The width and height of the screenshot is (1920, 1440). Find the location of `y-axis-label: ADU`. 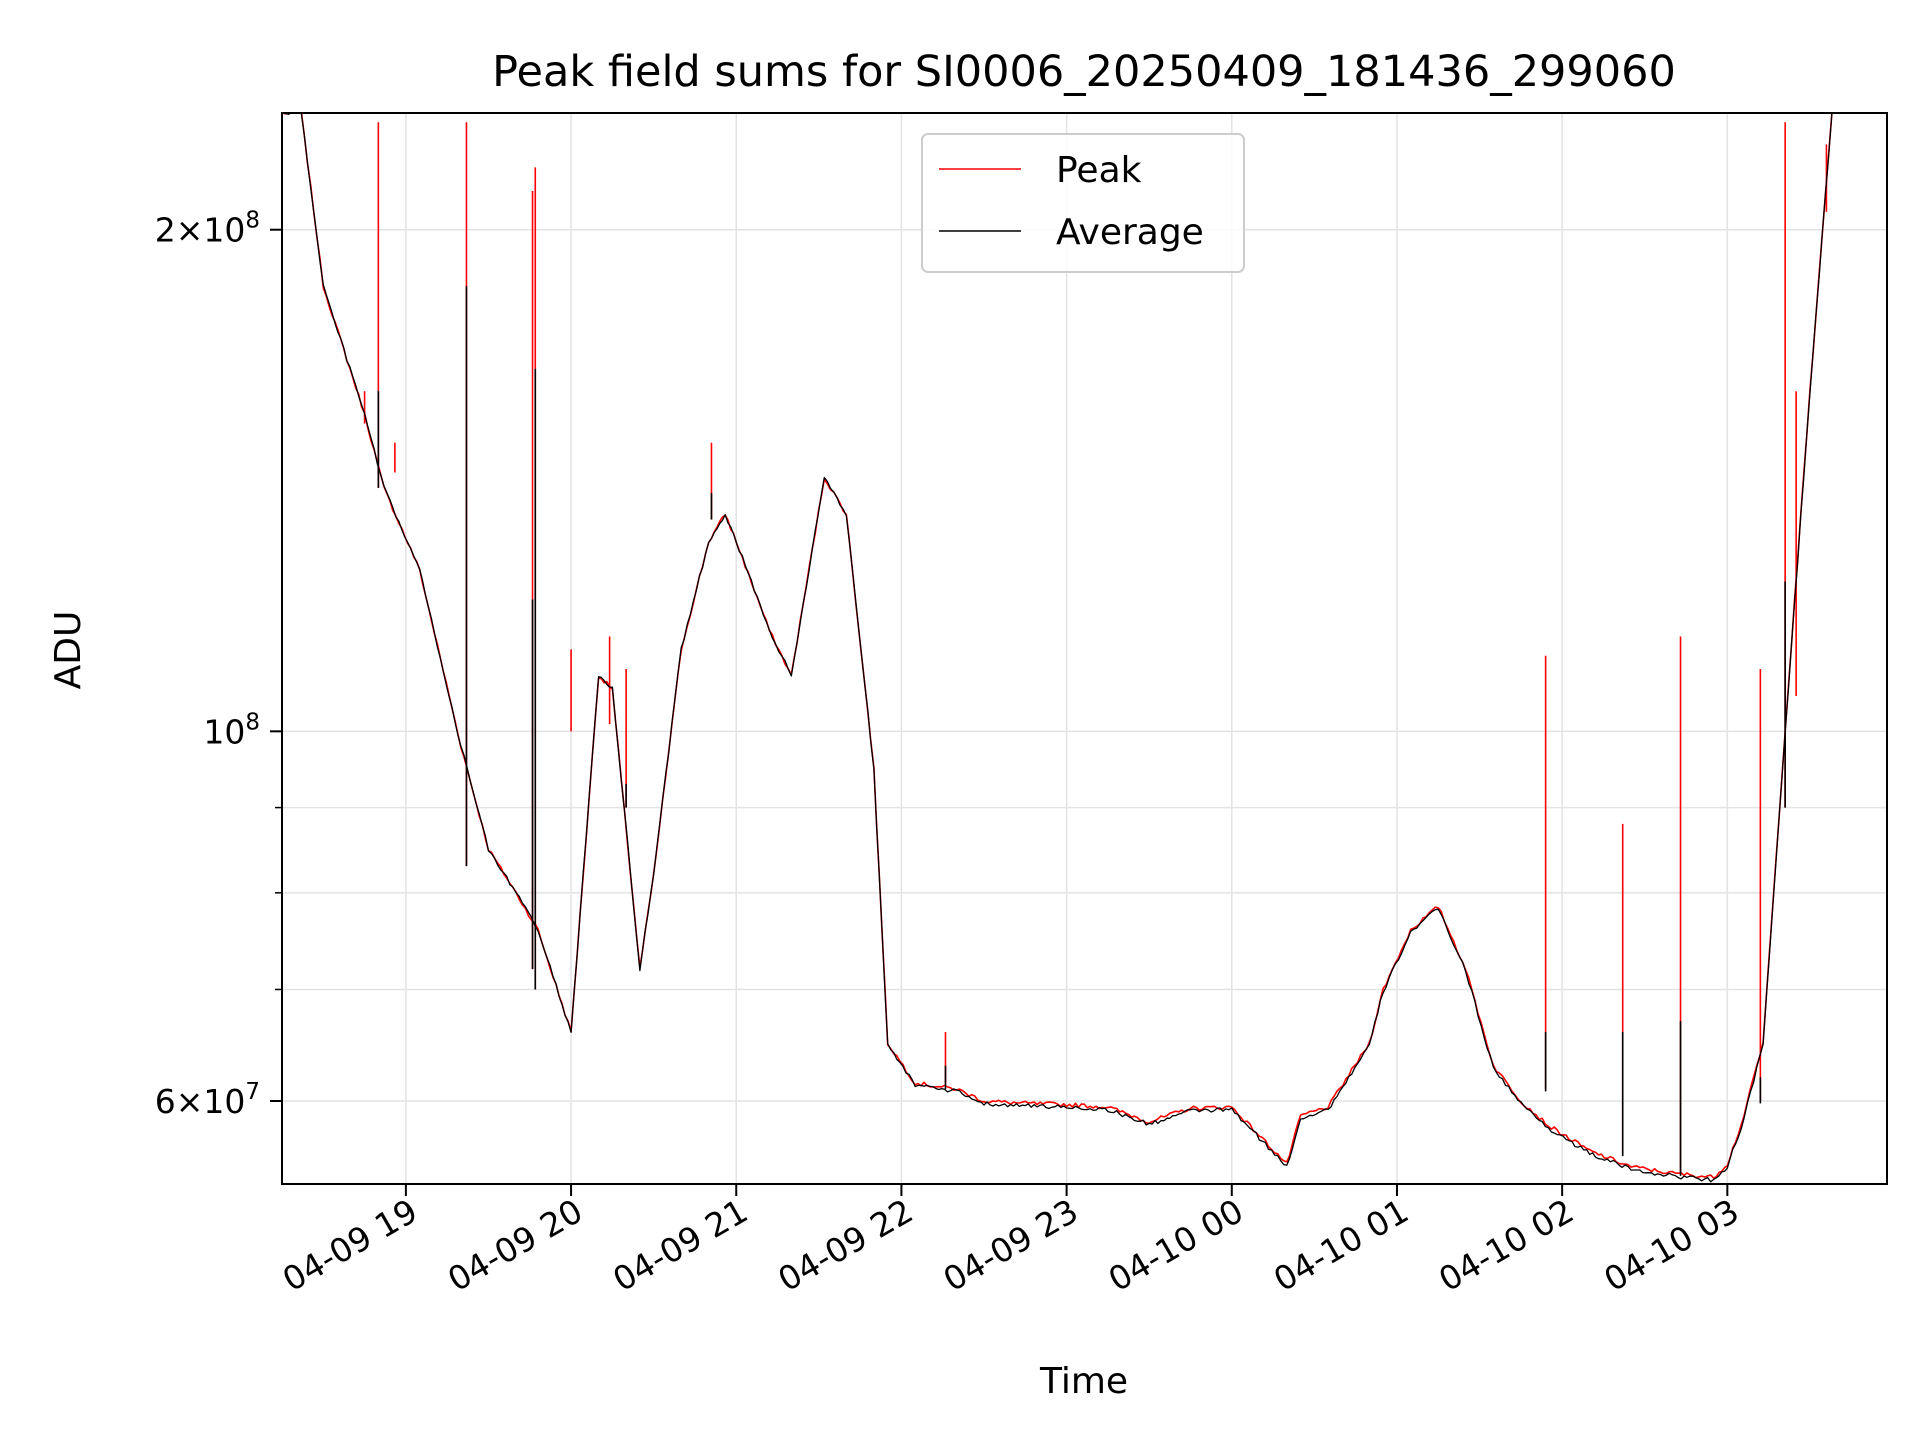

y-axis-label: ADU is located at coordinates (68, 650).